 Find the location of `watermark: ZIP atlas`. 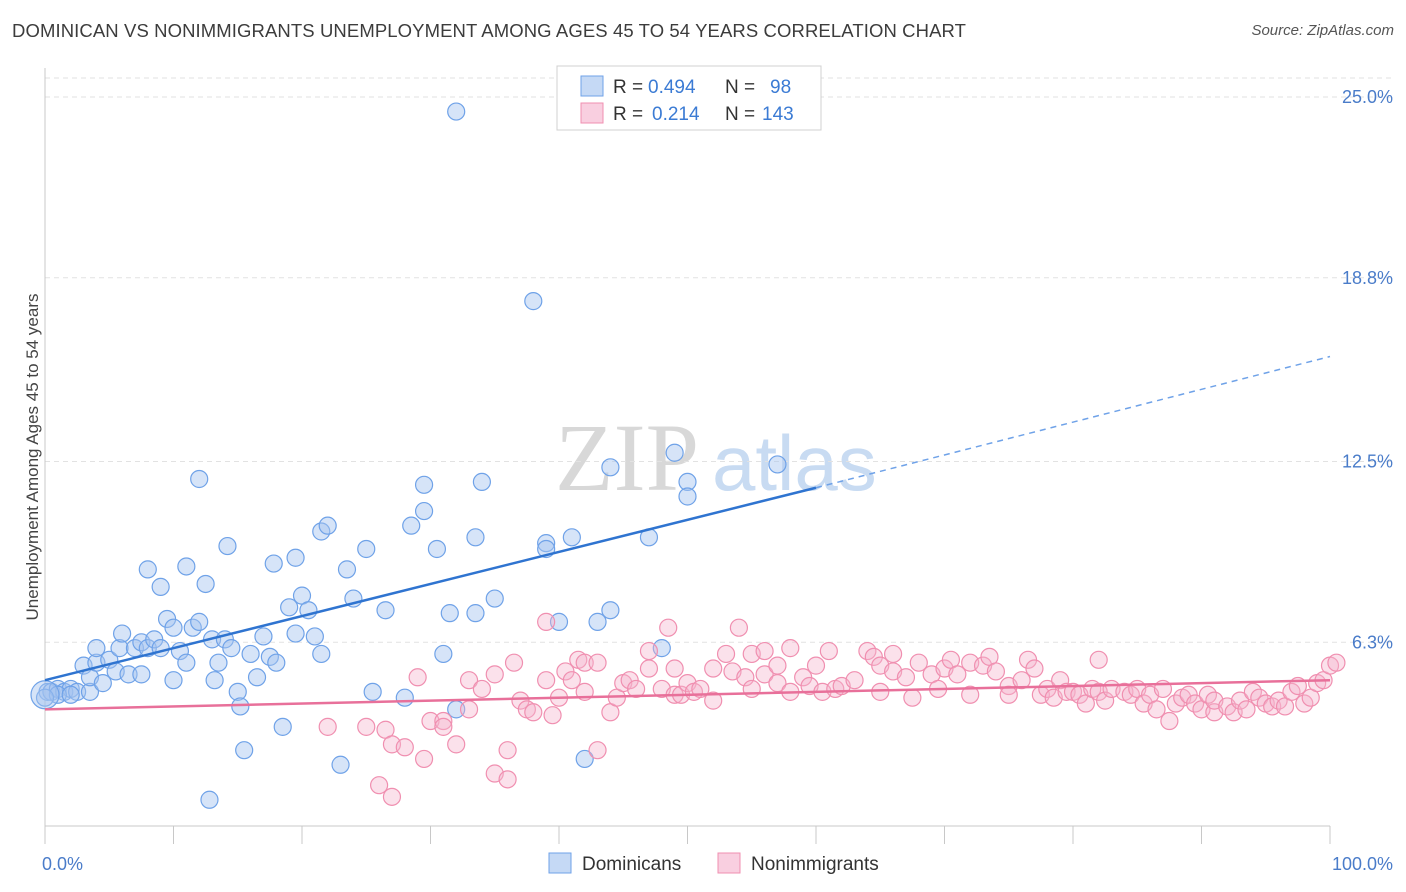

watermark: ZIP atlas is located at coordinates (716, 457).